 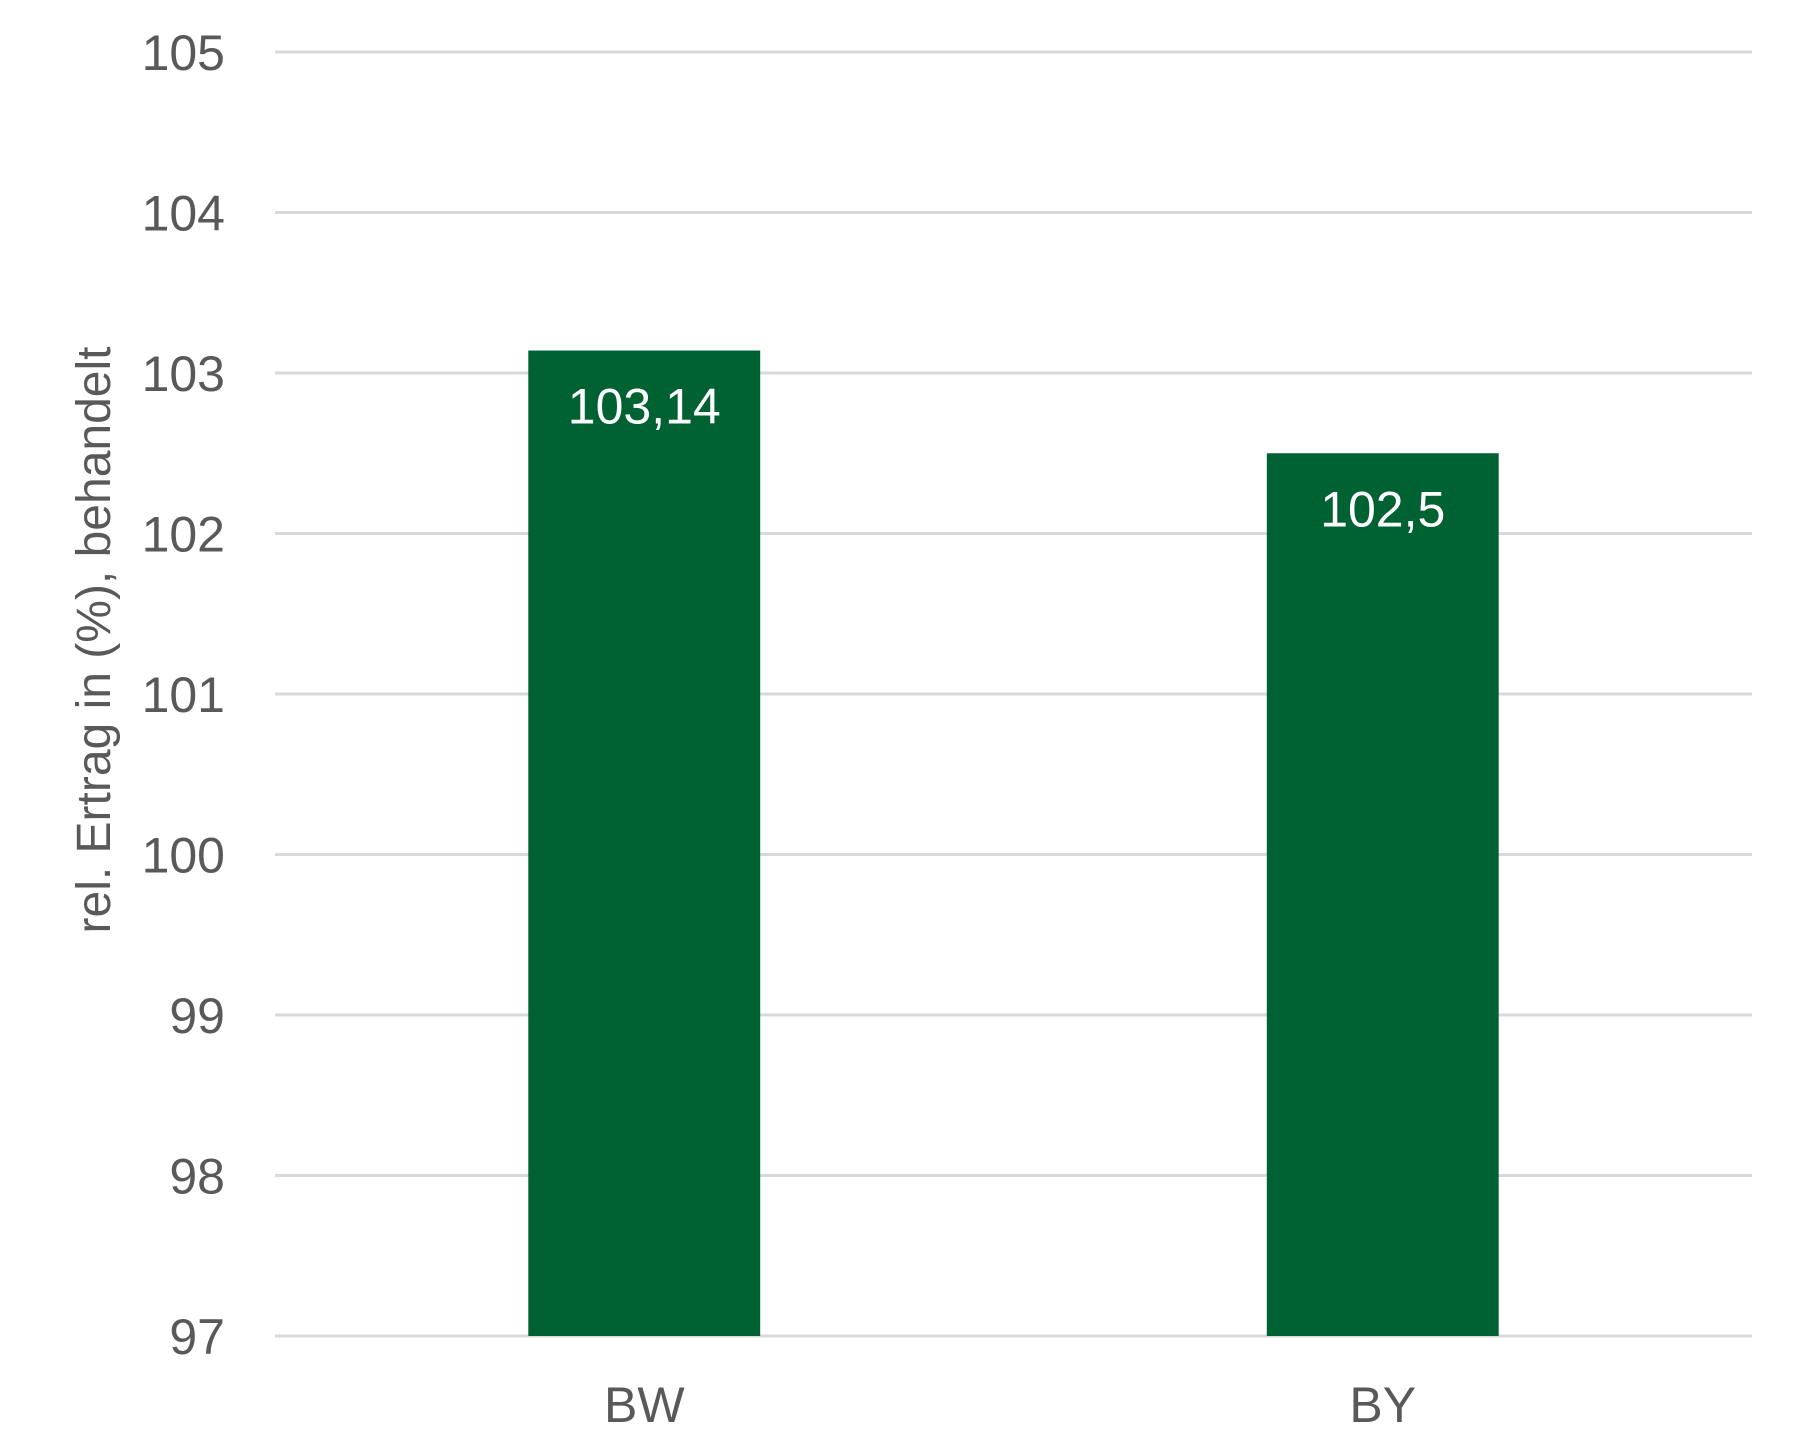 I want to click on x-axis-category-labels: BW BY, so click(x=1010, y=1405).